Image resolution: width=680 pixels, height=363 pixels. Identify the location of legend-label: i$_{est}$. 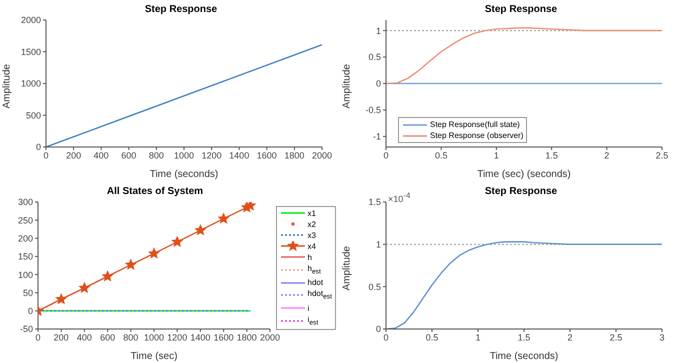
(313, 321).